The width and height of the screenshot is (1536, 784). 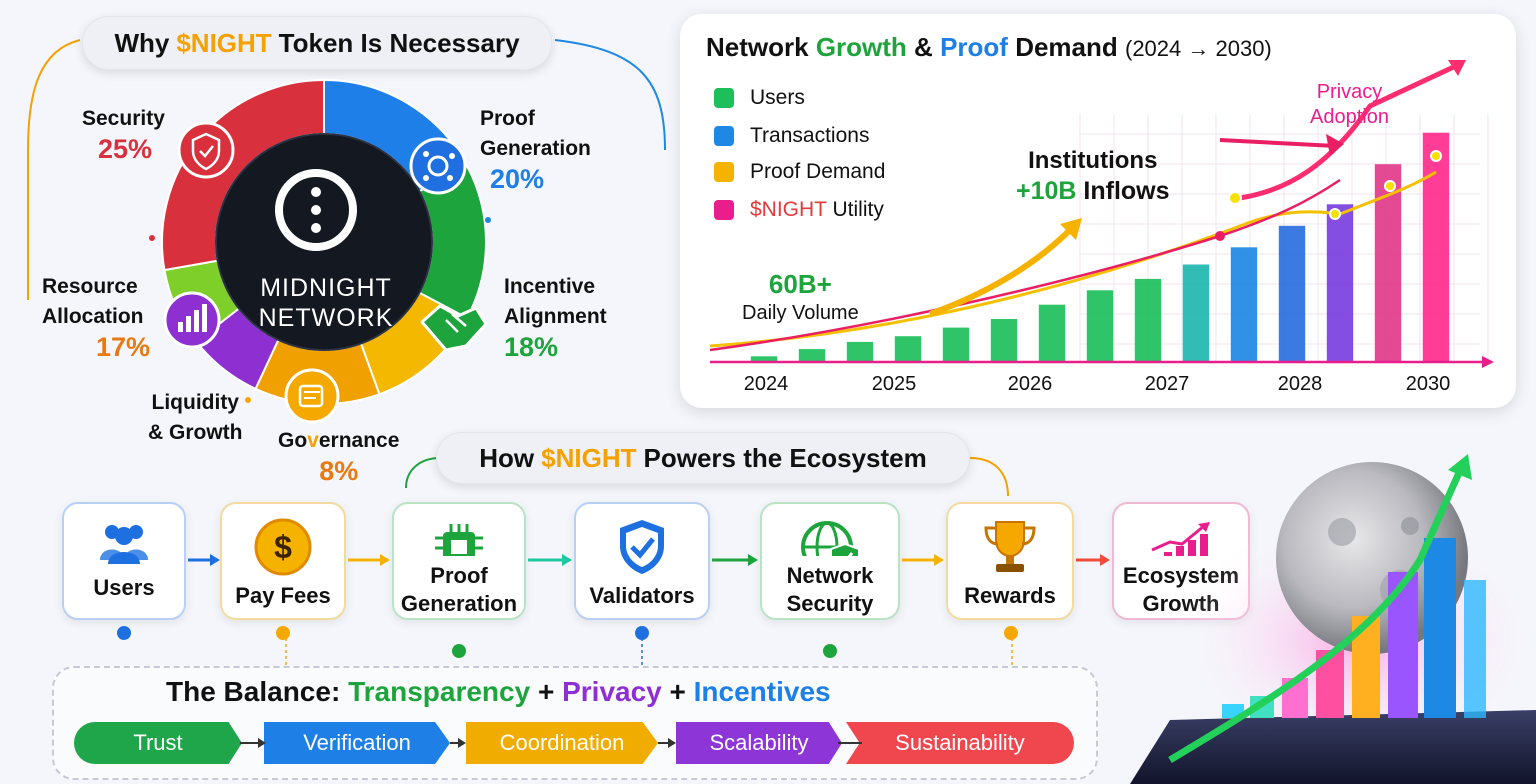 I want to click on moon-growth-illustration, so click(x=1333, y=619).